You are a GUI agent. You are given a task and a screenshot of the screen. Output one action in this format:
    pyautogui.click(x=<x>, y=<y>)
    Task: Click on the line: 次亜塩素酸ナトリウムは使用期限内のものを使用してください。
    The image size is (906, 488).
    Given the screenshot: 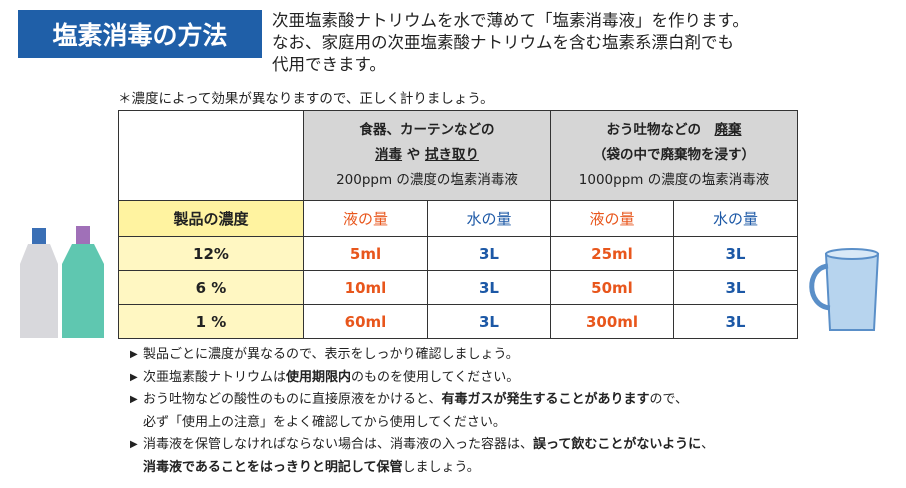 What is the action you would take?
    pyautogui.click(x=428, y=378)
    